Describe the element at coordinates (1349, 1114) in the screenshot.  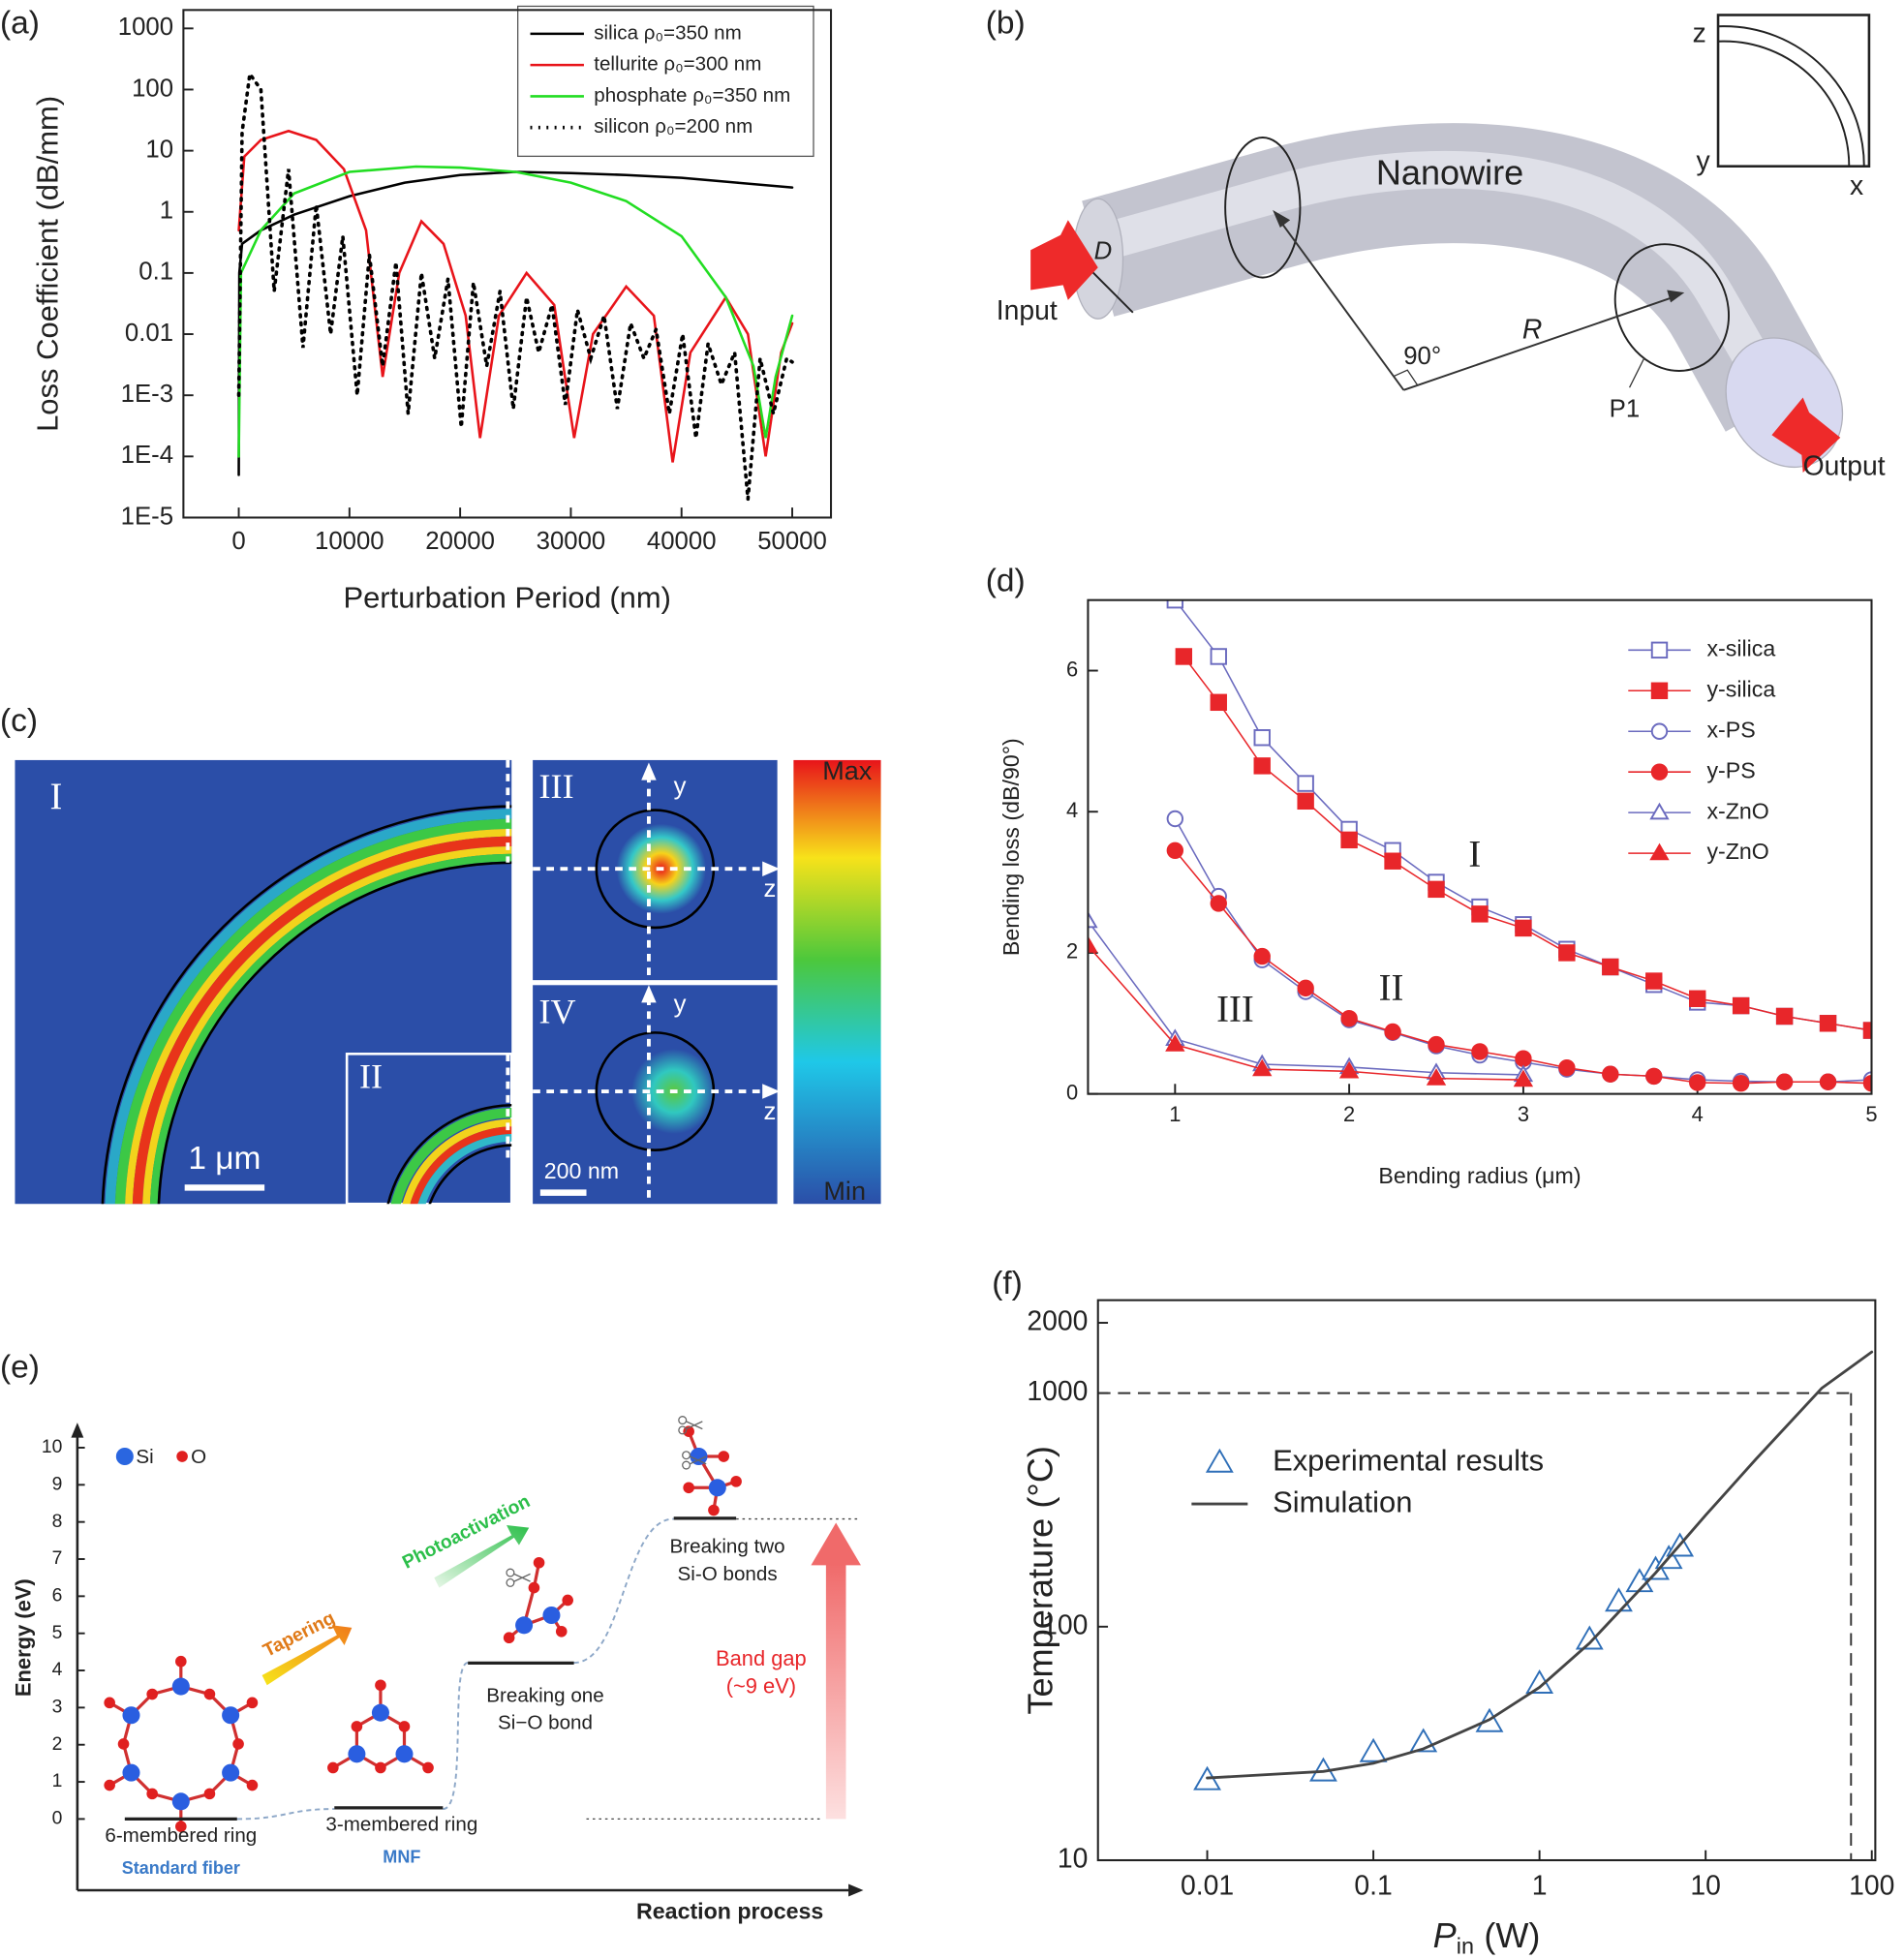
I see `x-tick-label: 2` at that location.